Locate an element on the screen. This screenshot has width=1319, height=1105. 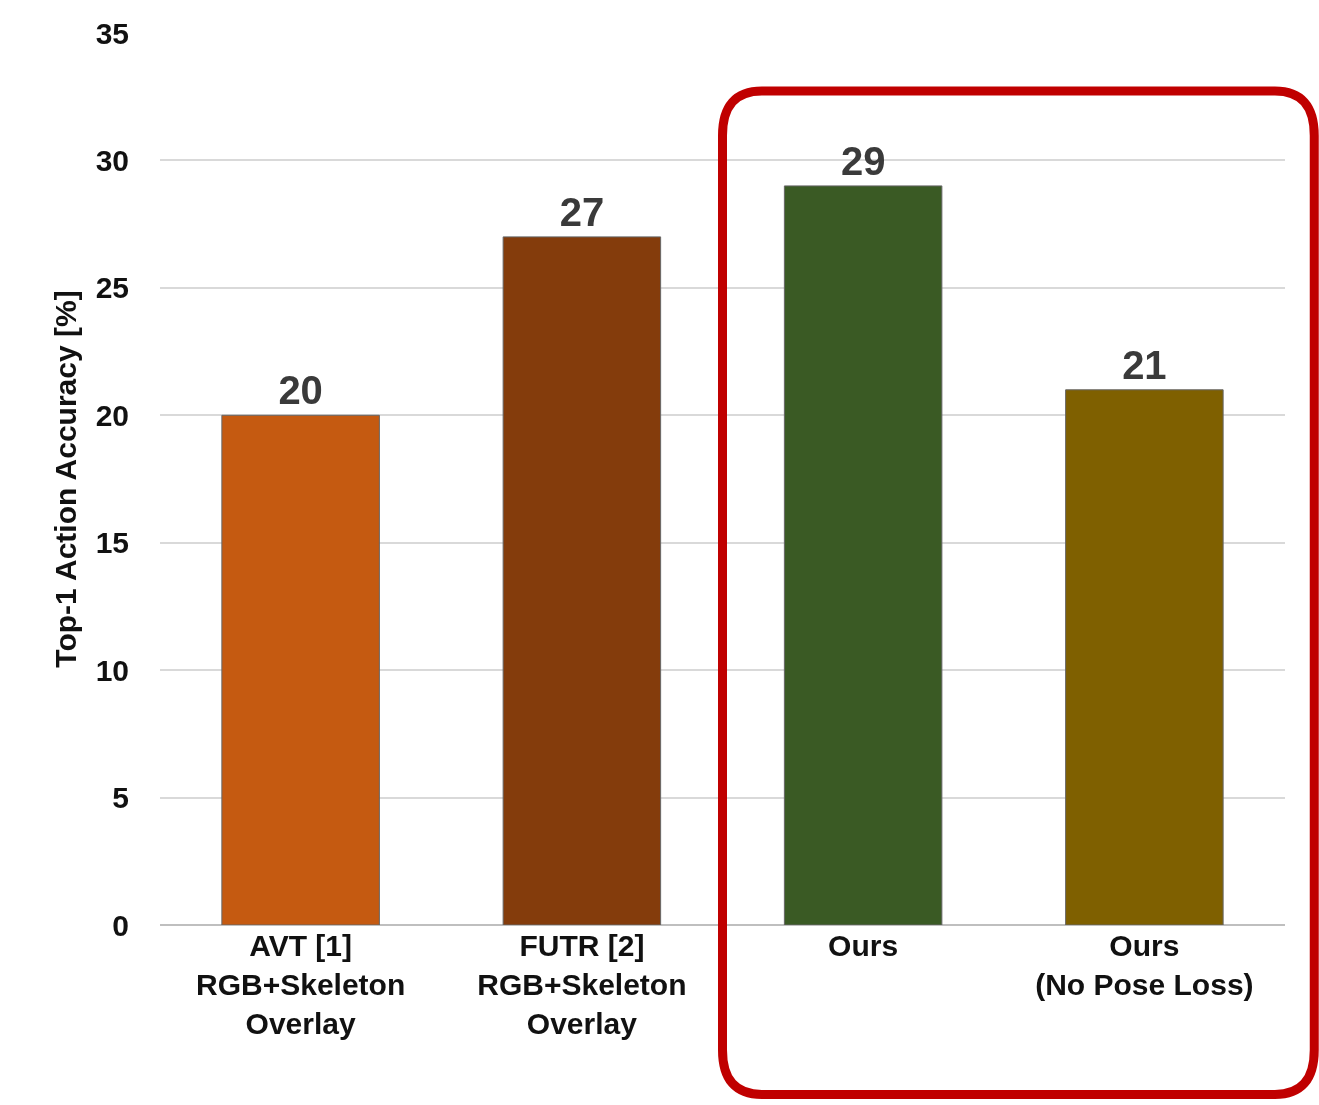
y-tick-label: 10 is located at coordinates (112, 670).